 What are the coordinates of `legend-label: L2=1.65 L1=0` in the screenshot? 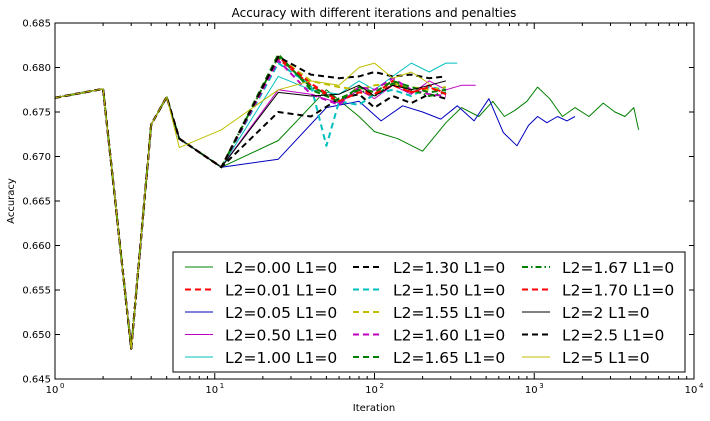 It's located at (449, 358).